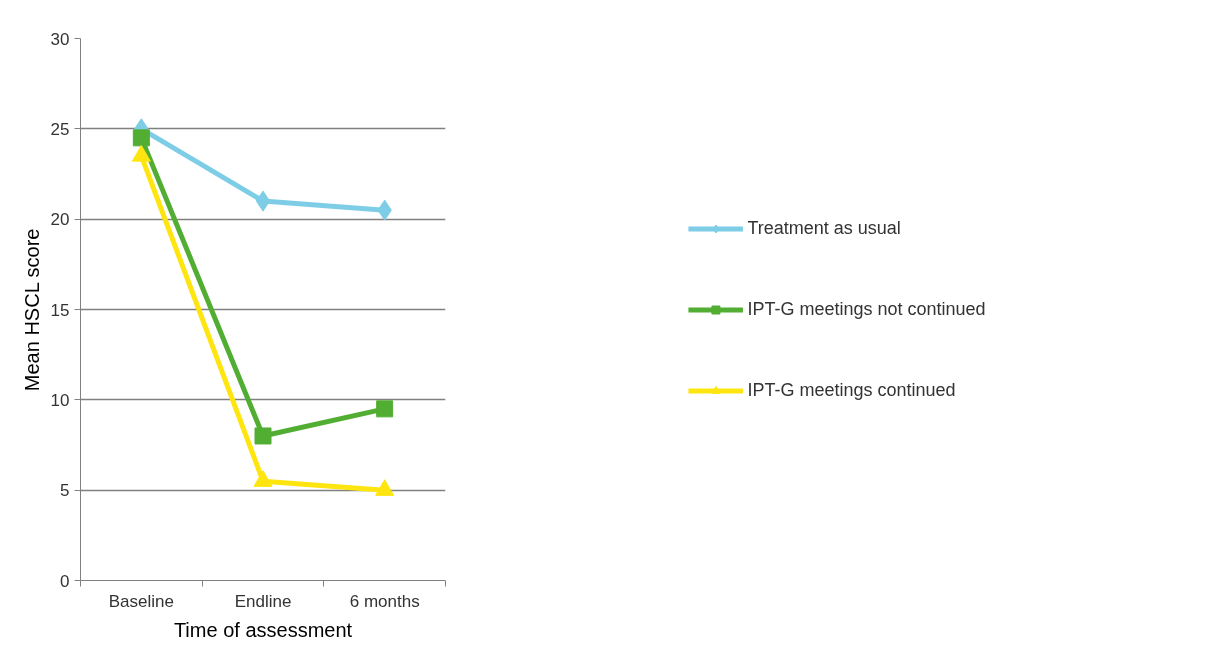  What do you see at coordinates (65, 491) in the screenshot?
I see `y-tick-label: 5` at bounding box center [65, 491].